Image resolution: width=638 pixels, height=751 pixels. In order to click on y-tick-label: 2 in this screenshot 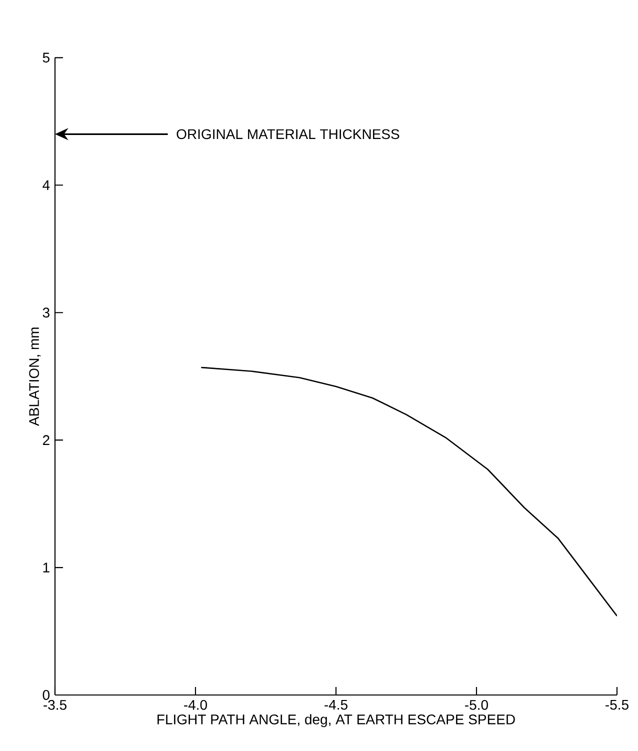, I will do `click(46, 440)`.